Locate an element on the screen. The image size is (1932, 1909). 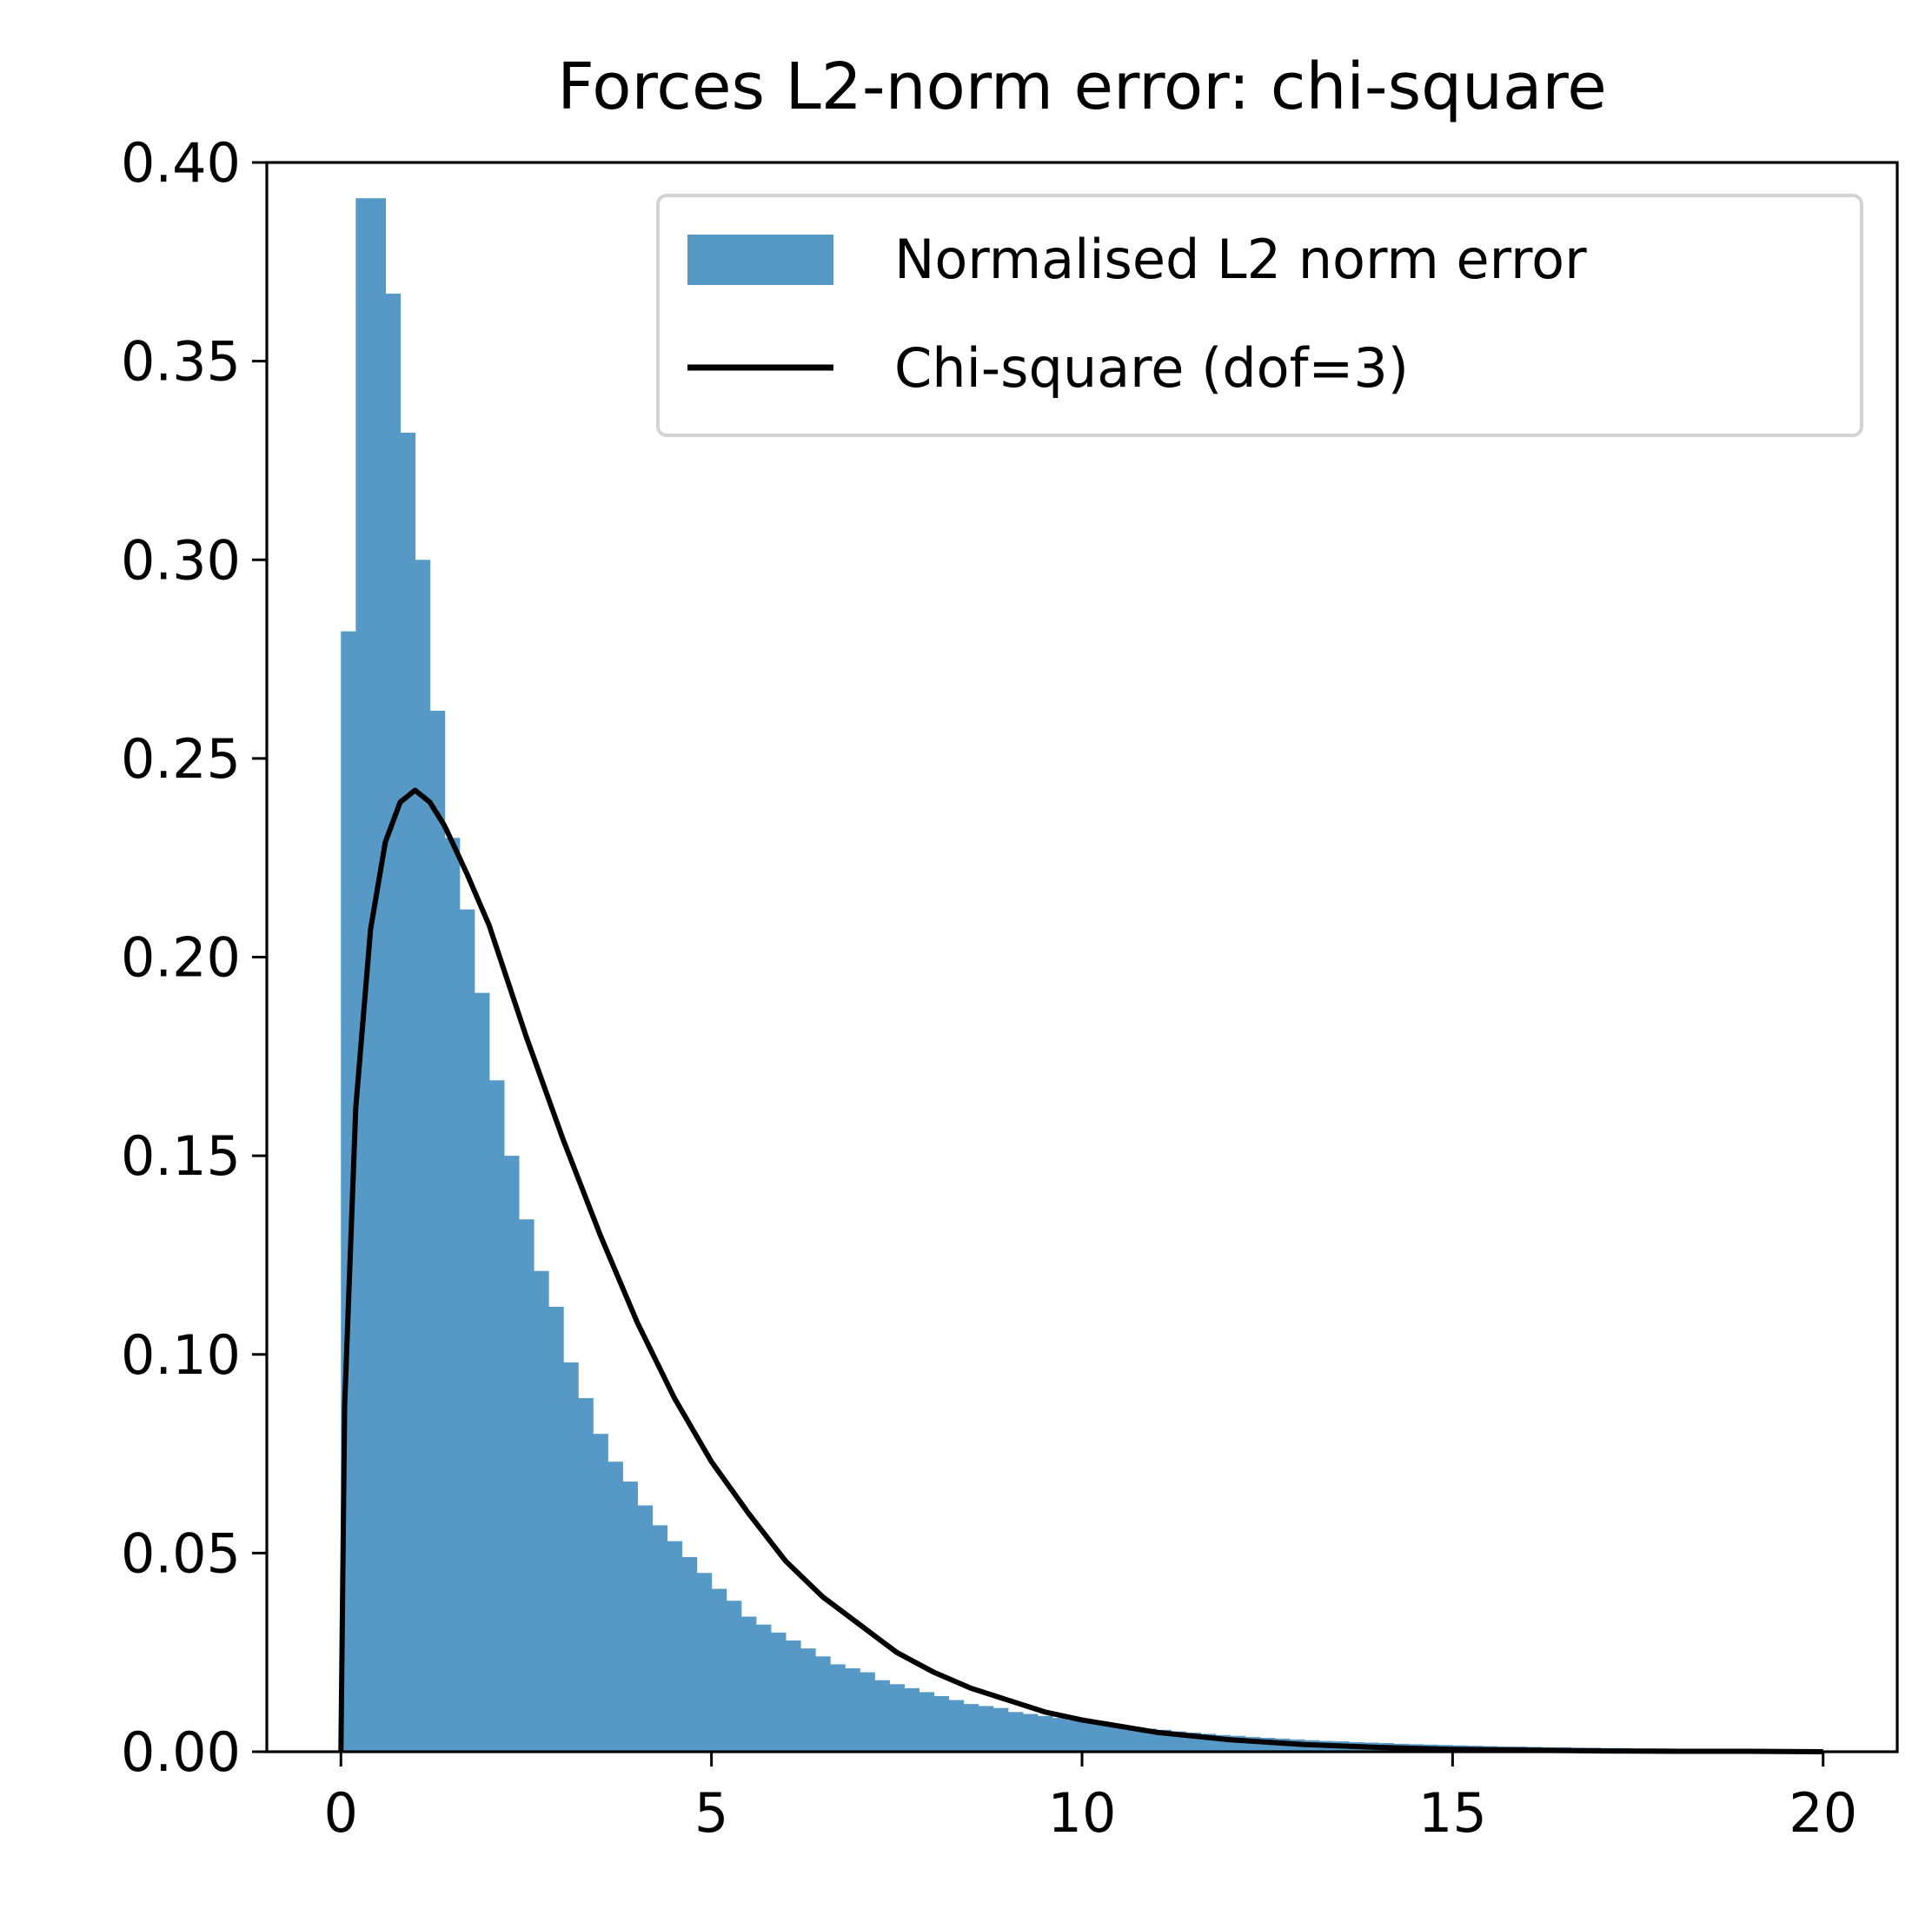
y-tick-label: 0.05 is located at coordinates (181, 1553).